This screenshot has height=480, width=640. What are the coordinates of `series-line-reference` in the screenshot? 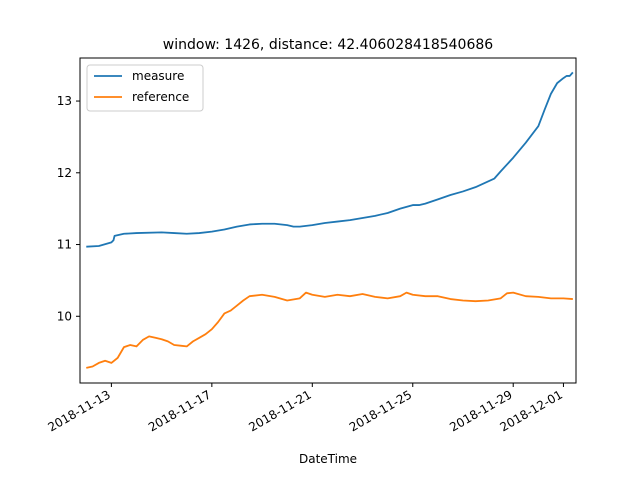 It's located at (329, 330).